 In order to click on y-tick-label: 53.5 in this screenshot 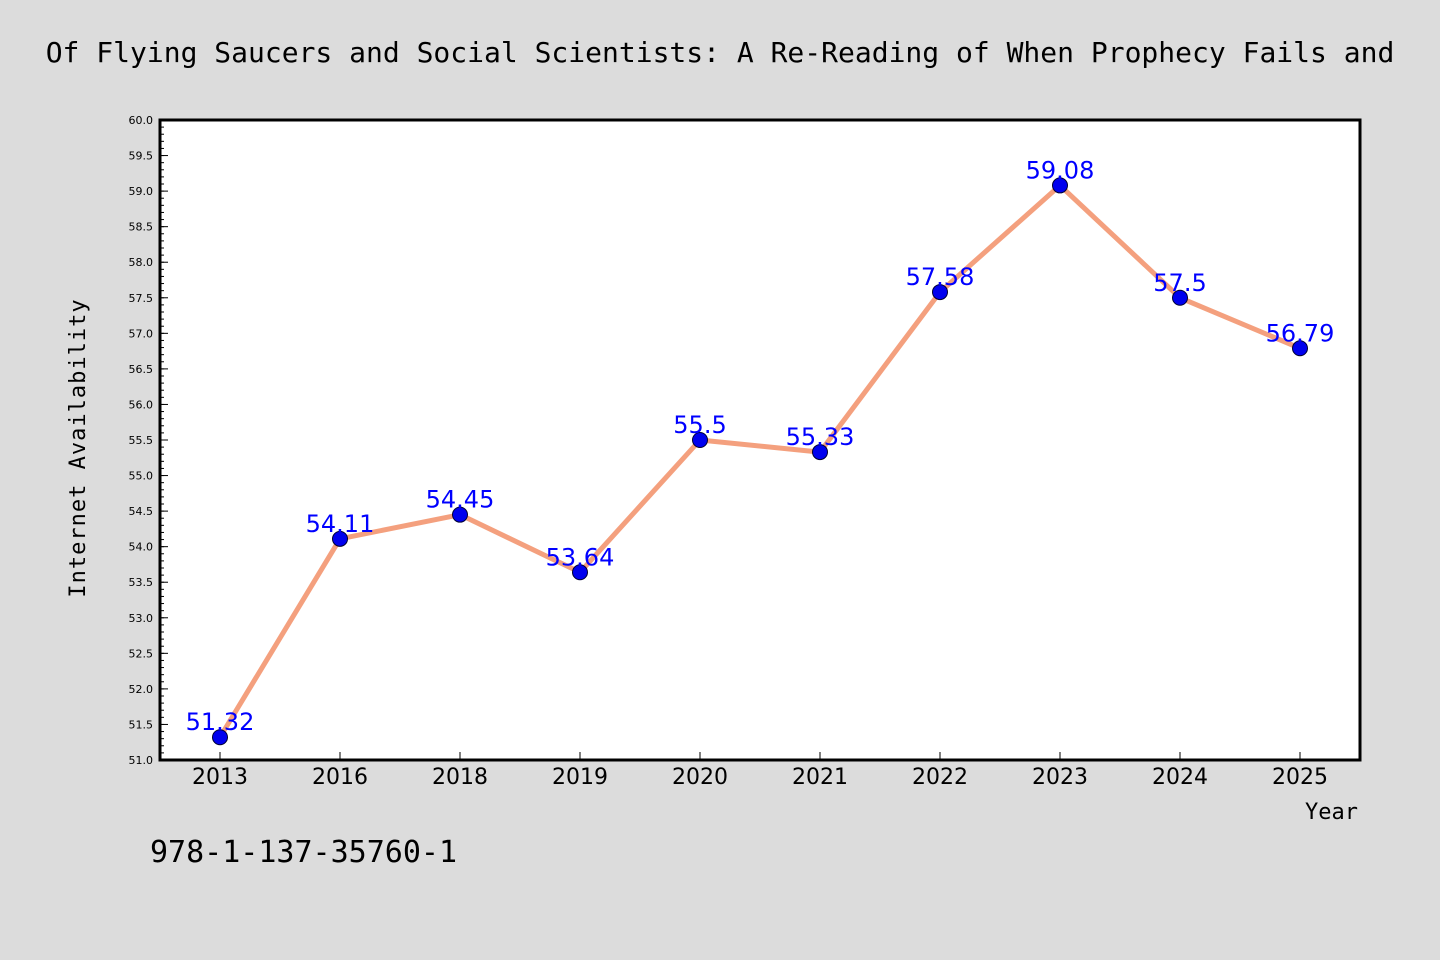, I will do `click(141, 582)`.